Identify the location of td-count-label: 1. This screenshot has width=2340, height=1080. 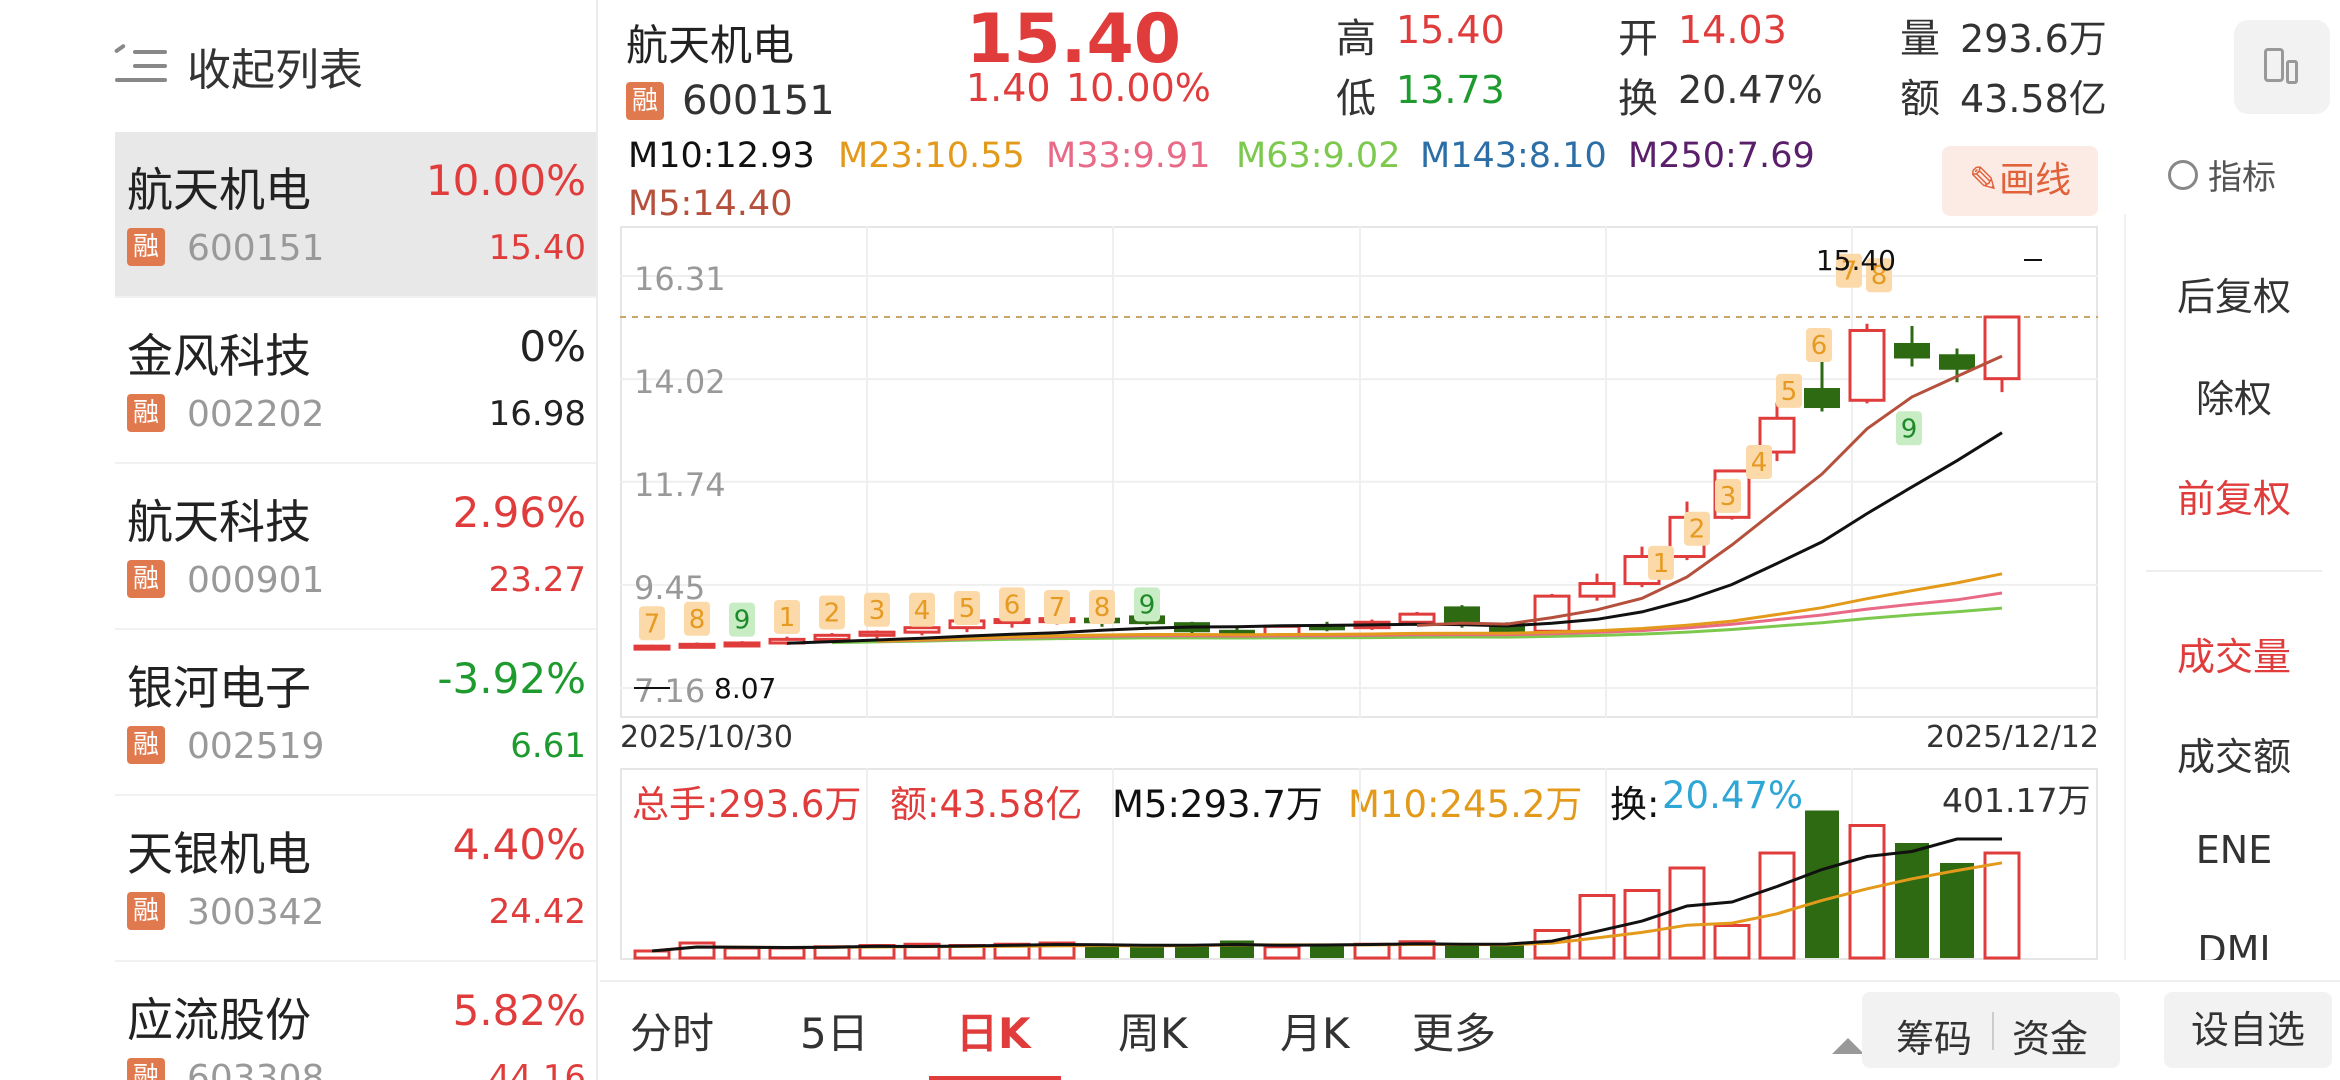
(787, 618).